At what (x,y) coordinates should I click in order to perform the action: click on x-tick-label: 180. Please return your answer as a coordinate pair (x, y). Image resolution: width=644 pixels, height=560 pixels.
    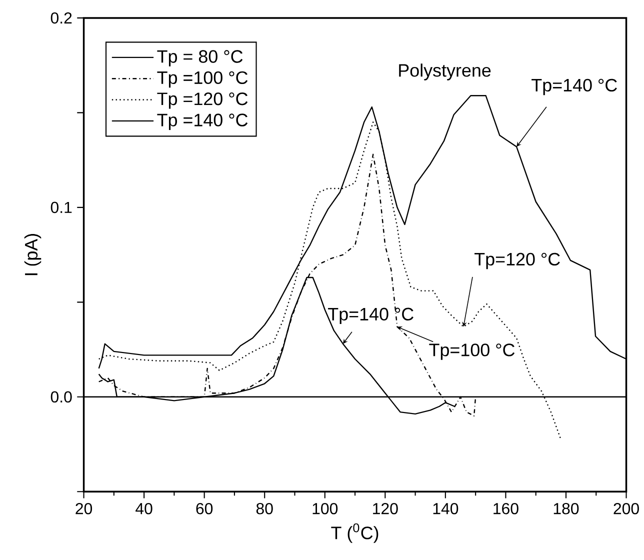
    Looking at the image, I should click on (566, 508).